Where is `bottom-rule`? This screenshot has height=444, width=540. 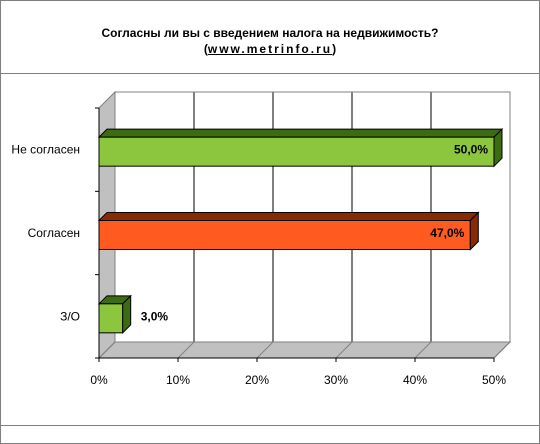
bottom-rule is located at coordinates (270, 425).